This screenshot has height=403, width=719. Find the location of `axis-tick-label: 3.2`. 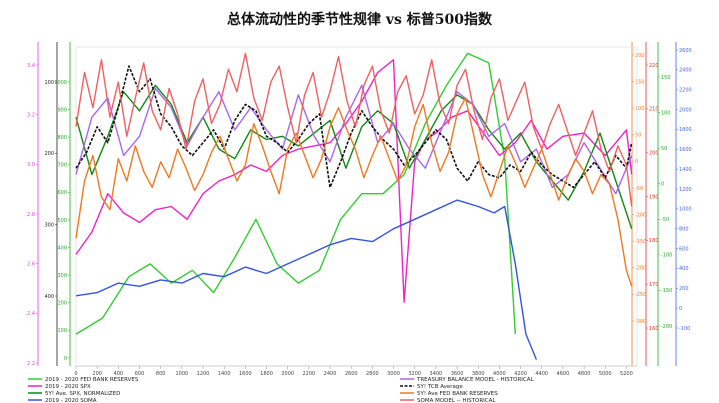

axis-tick-label: 3.2 is located at coordinates (31, 115).